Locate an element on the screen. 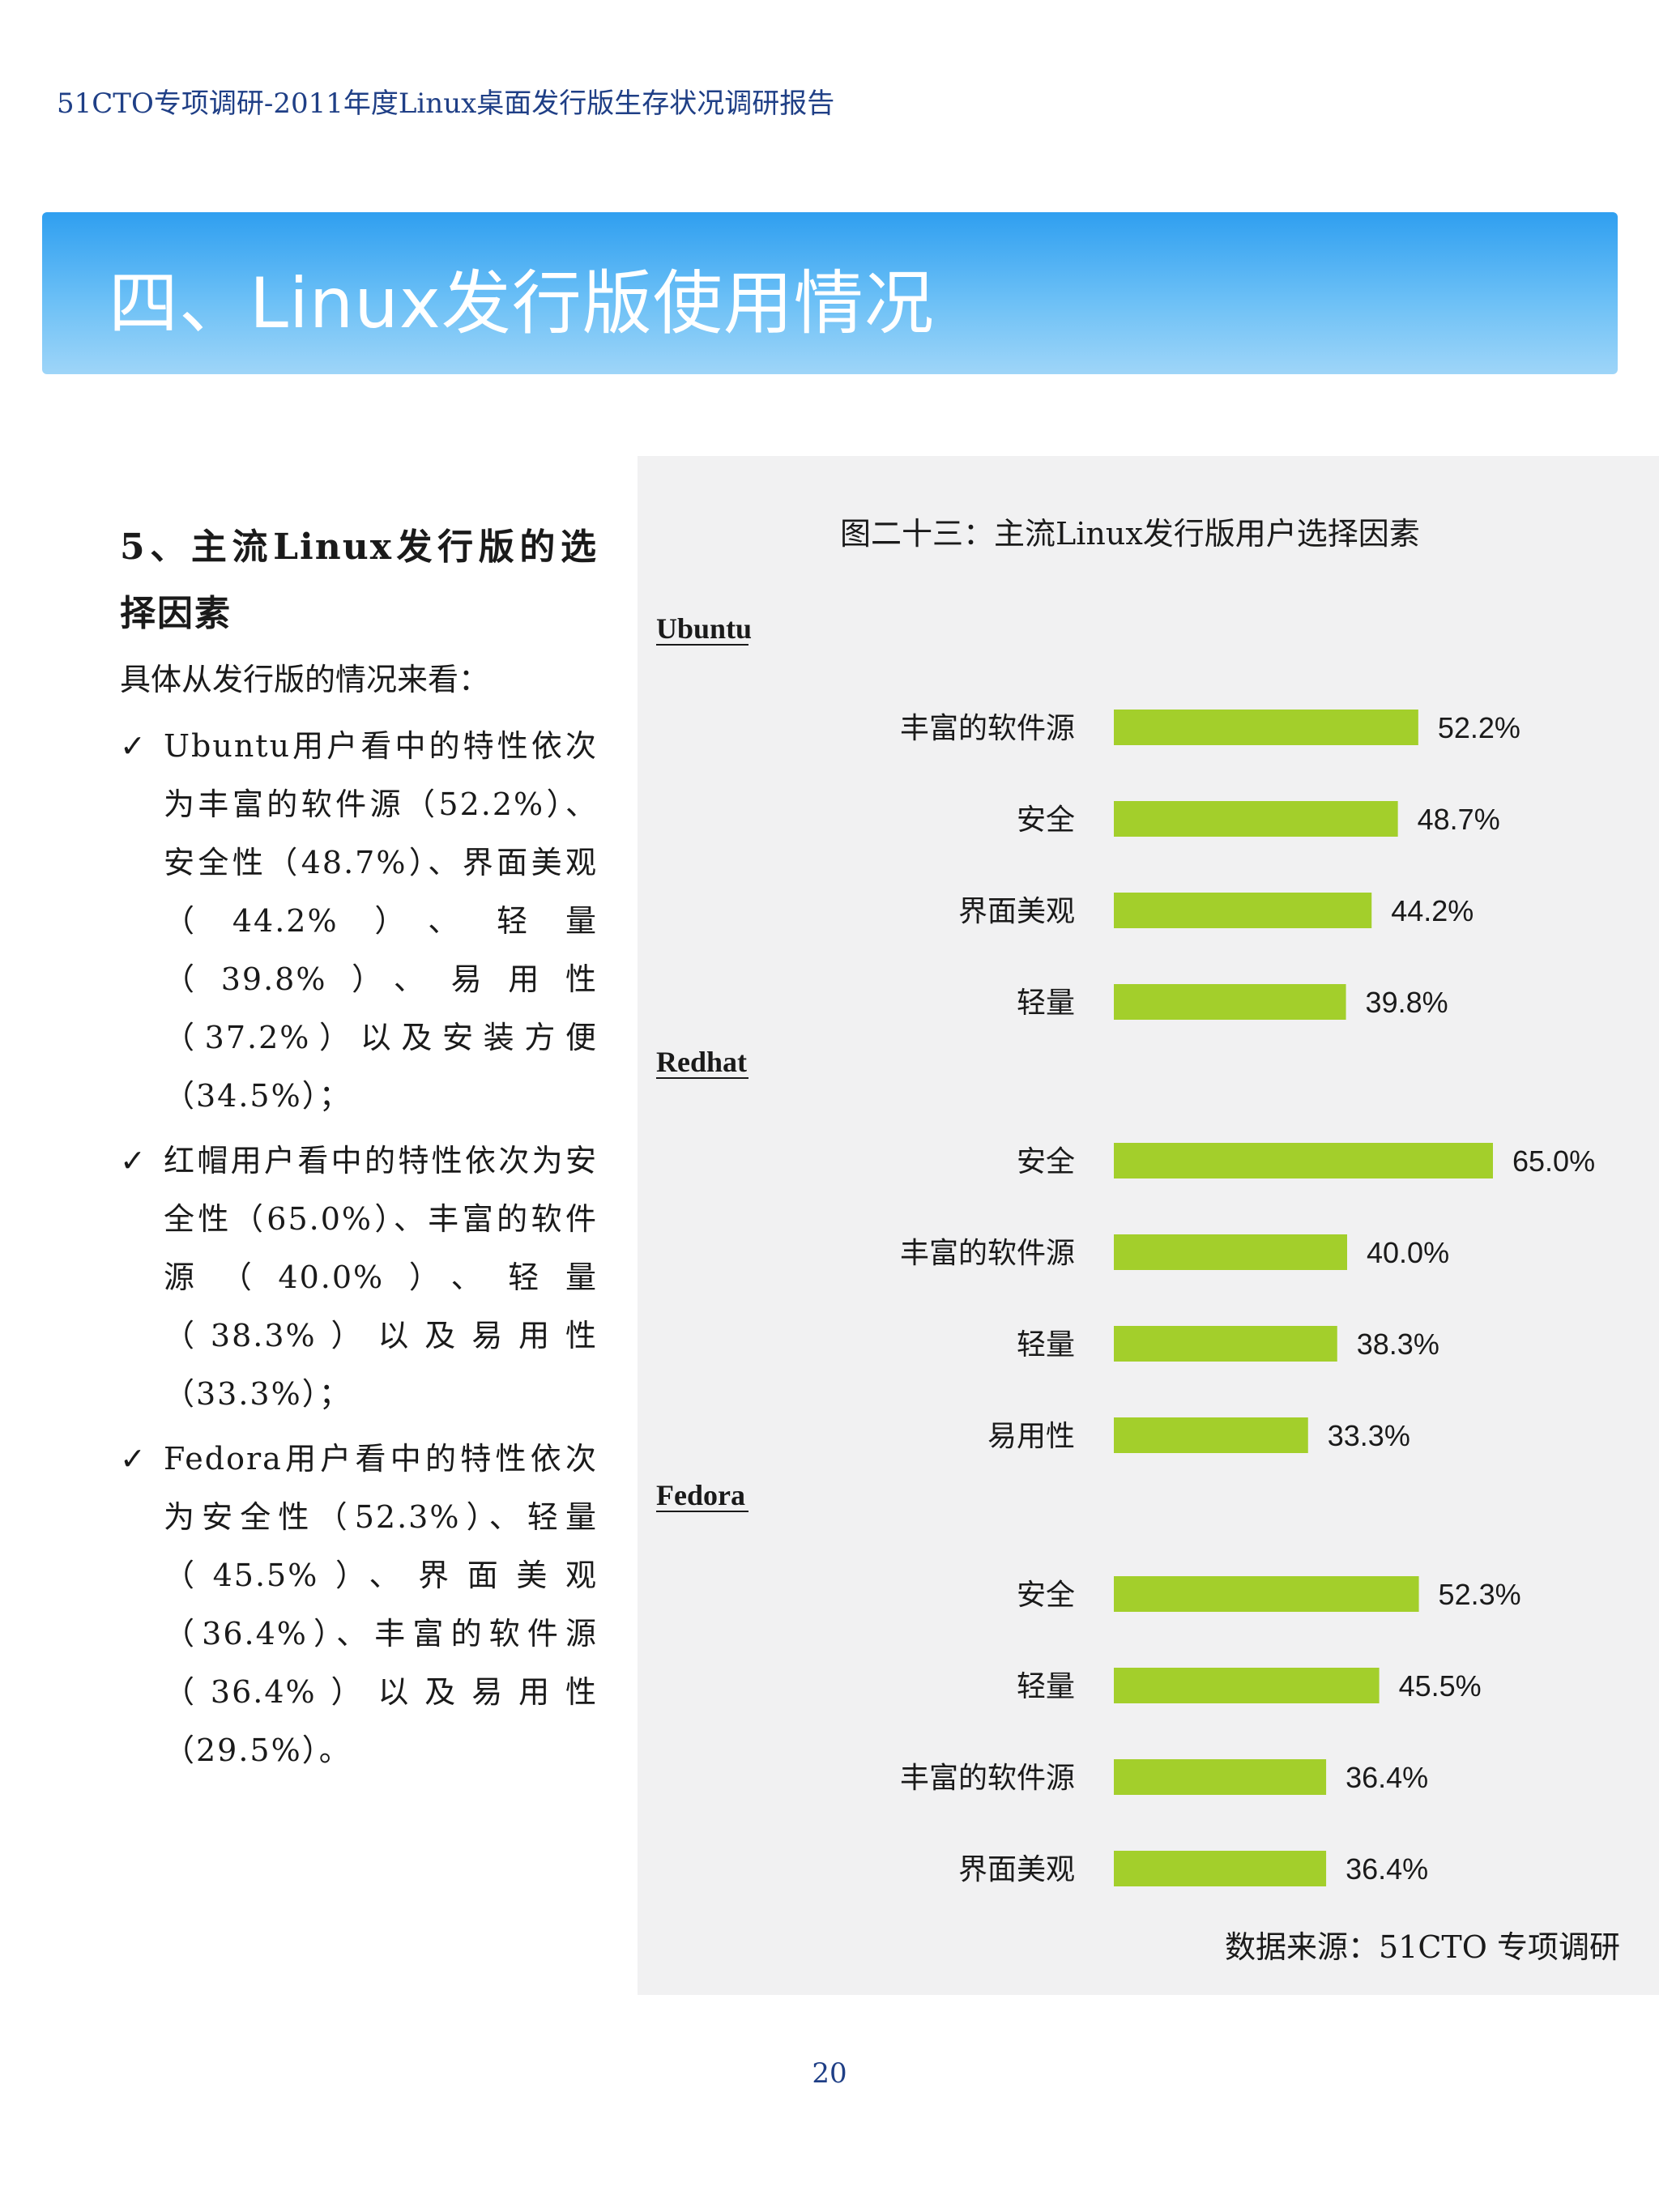 This screenshot has width=1659, height=2212. data-label: 65.0% is located at coordinates (1553, 1161).